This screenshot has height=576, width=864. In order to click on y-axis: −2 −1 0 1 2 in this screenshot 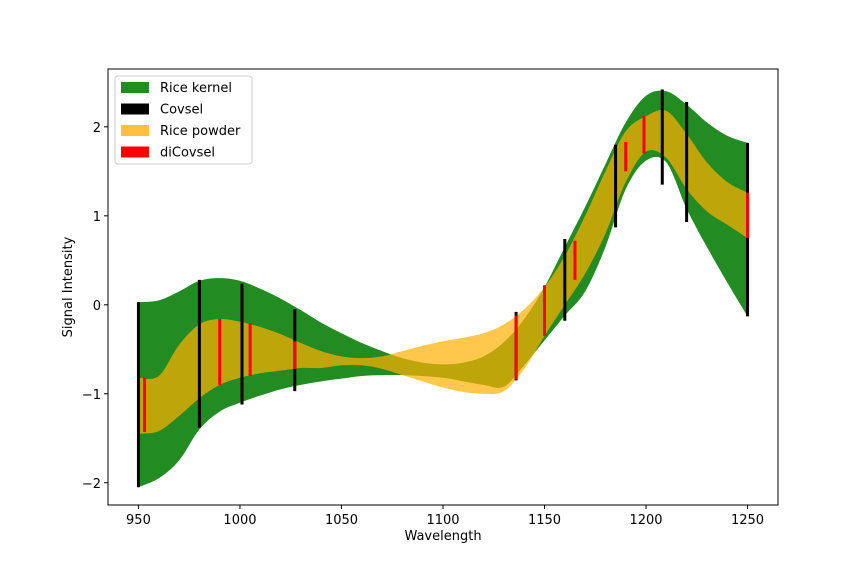, I will do `click(95, 306)`.